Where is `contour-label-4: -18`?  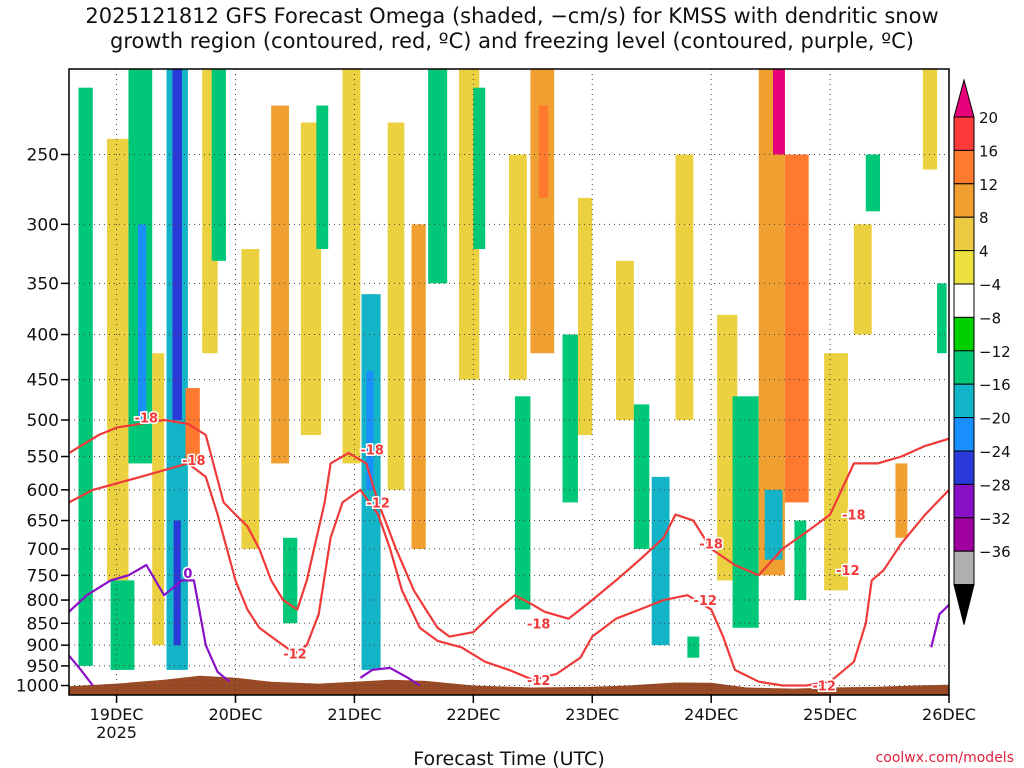 contour-label-4: -18 is located at coordinates (711, 544).